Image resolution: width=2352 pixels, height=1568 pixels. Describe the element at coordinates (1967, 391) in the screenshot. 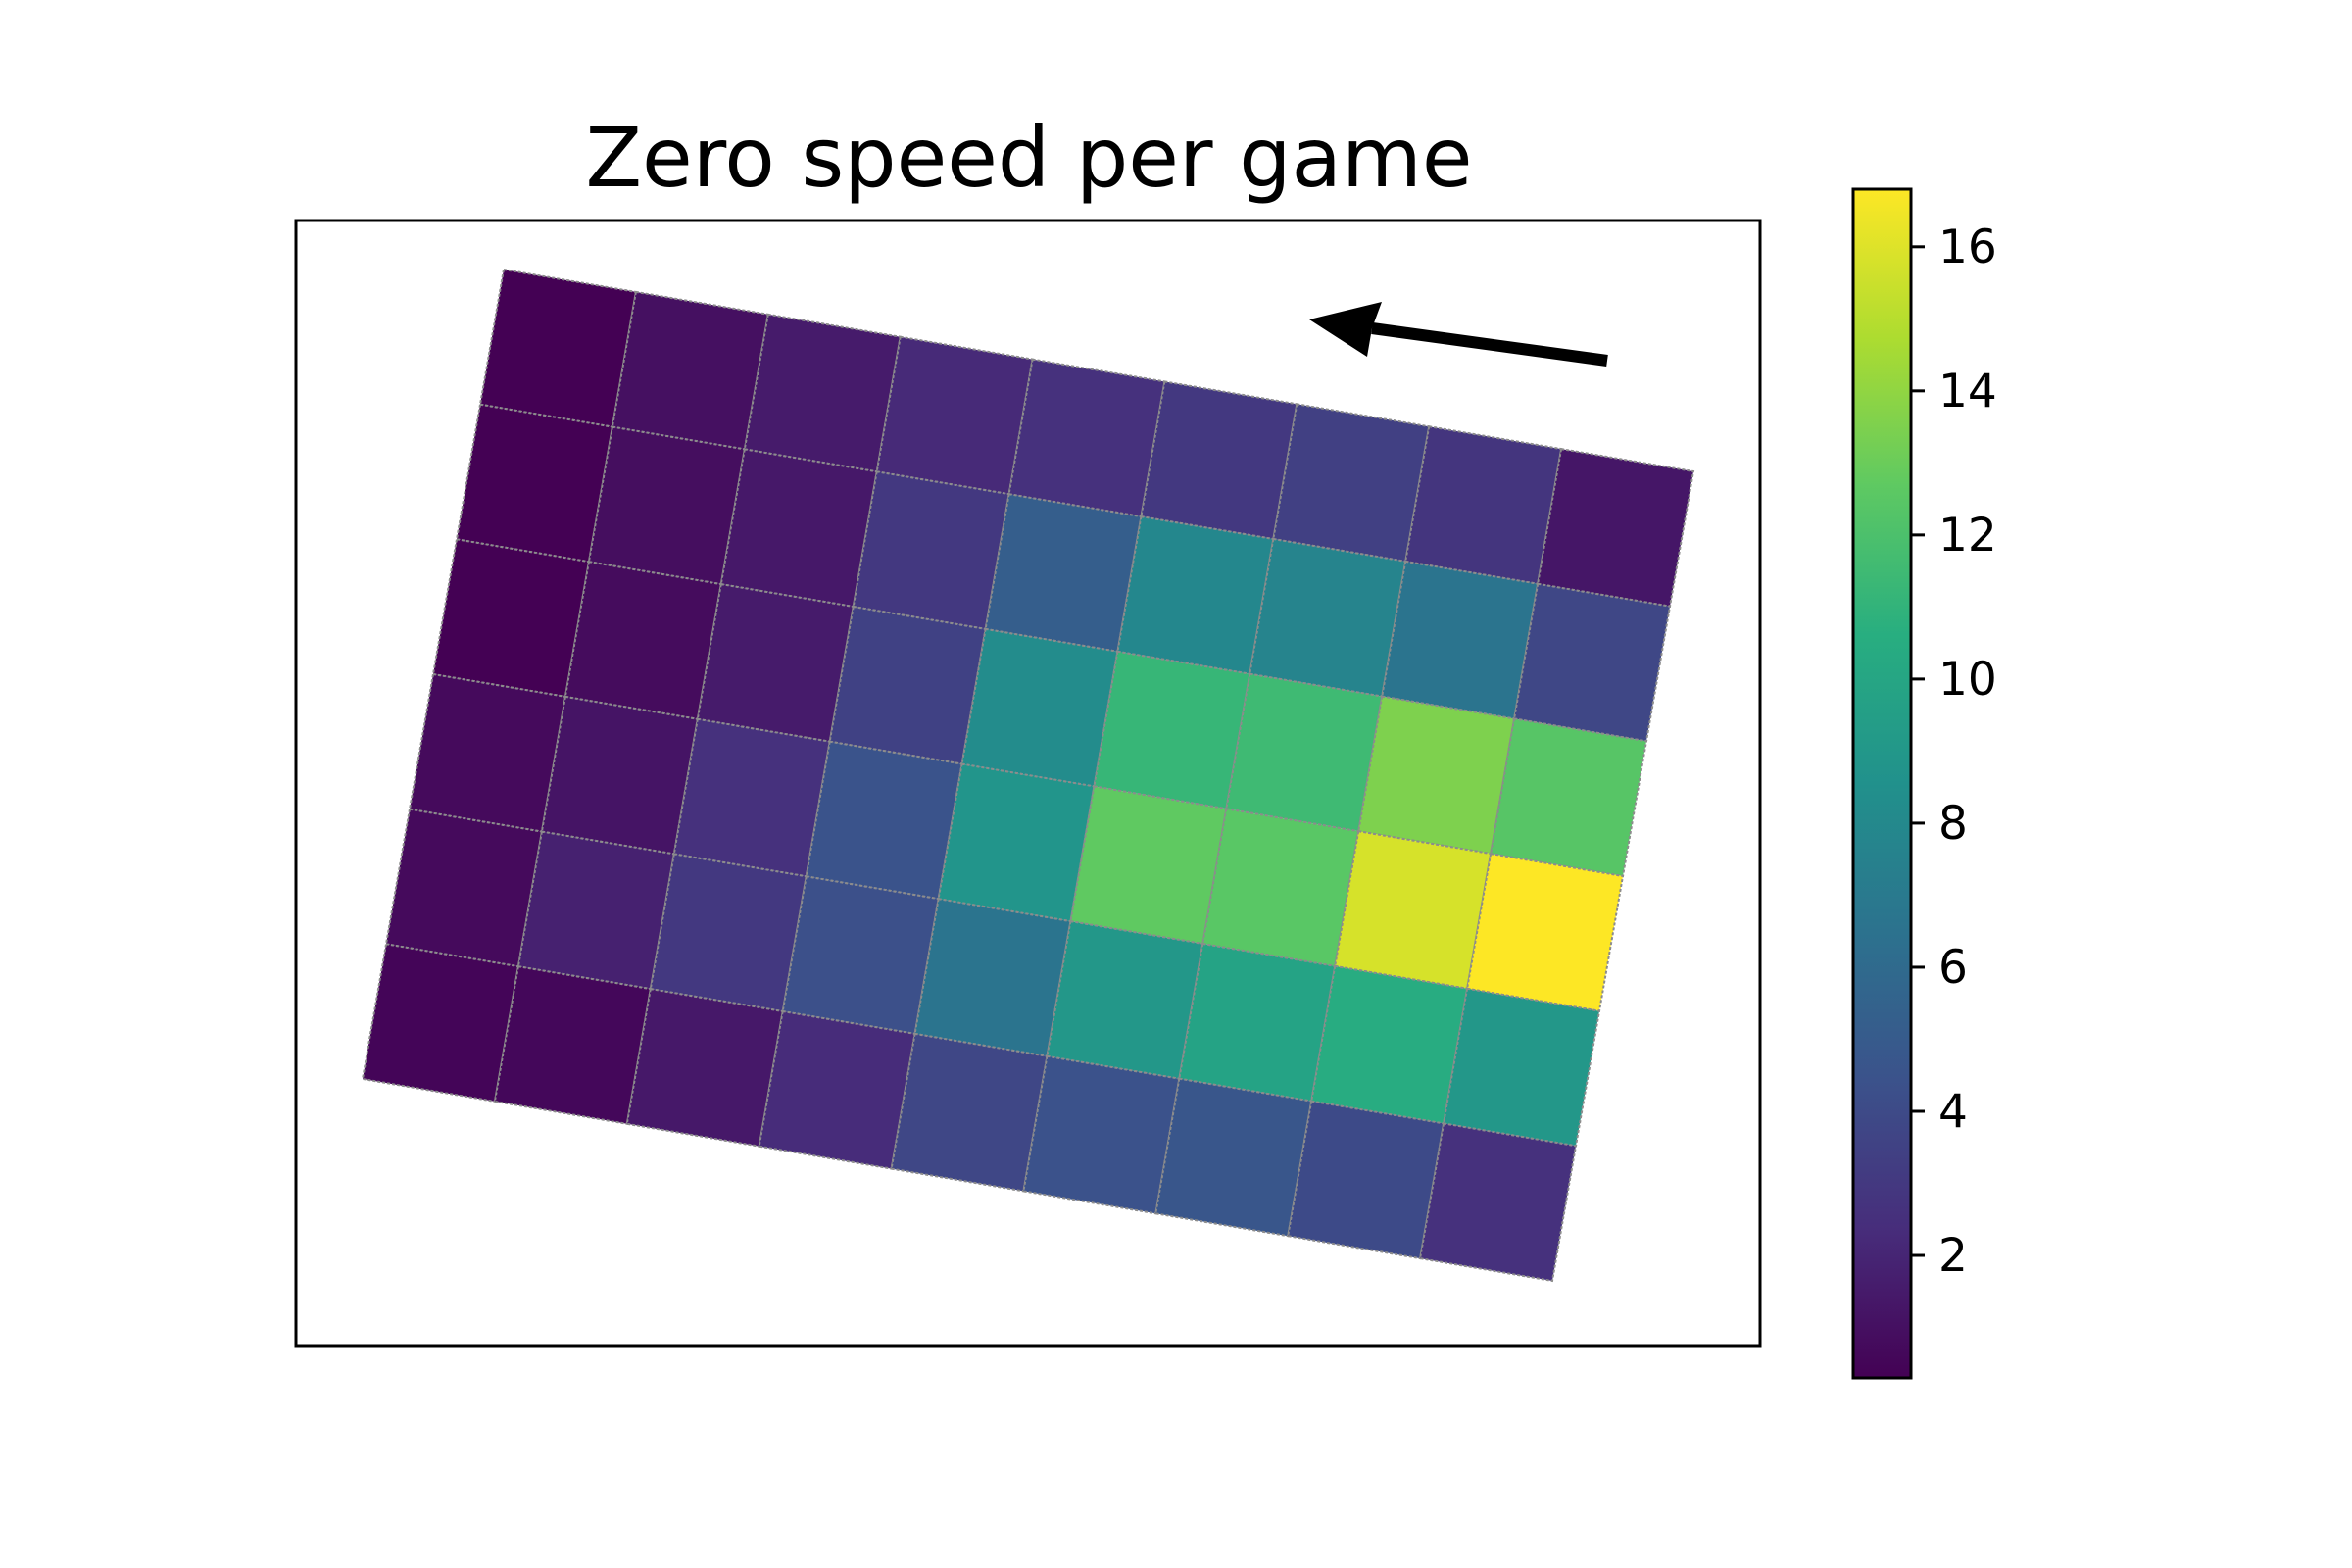

I see `colorbar-tick-label: 14` at that location.